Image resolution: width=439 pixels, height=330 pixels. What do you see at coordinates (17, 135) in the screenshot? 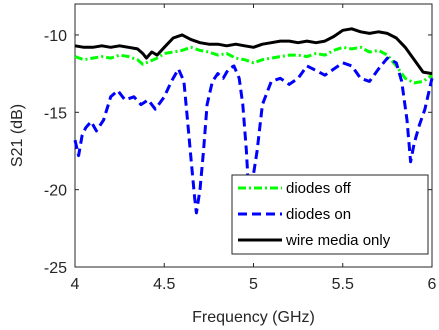
I see `y-axis-label: S21 (dB)` at bounding box center [17, 135].